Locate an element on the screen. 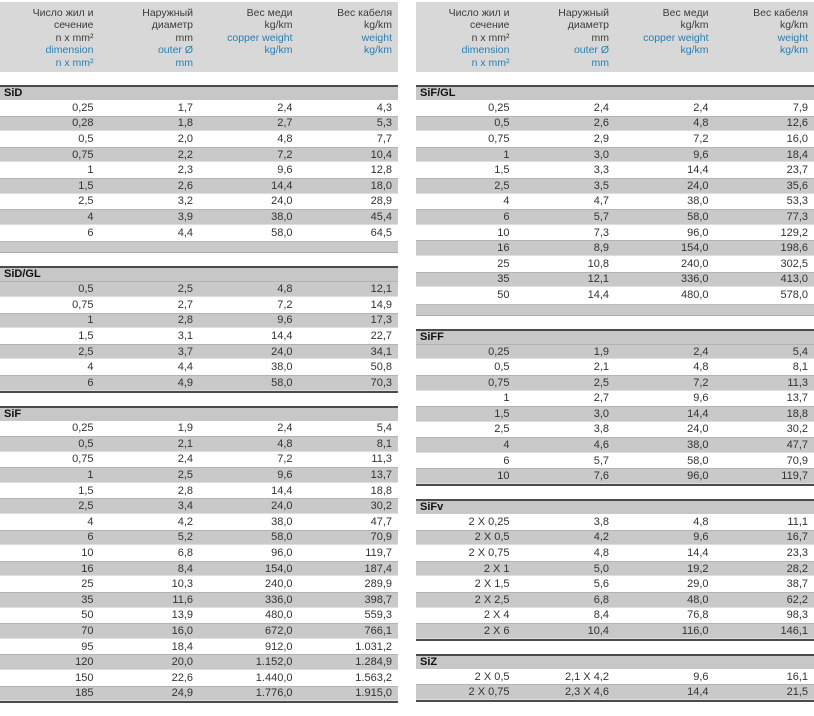  cell: 1,5 is located at coordinates (50, 491).